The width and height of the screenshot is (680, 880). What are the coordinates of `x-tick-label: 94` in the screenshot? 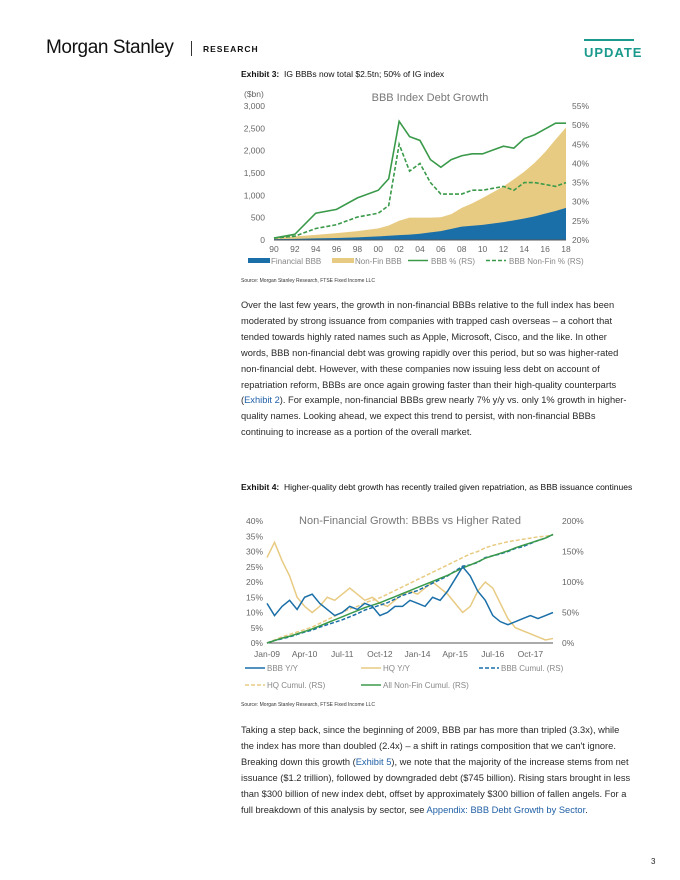 It's located at (316, 249).